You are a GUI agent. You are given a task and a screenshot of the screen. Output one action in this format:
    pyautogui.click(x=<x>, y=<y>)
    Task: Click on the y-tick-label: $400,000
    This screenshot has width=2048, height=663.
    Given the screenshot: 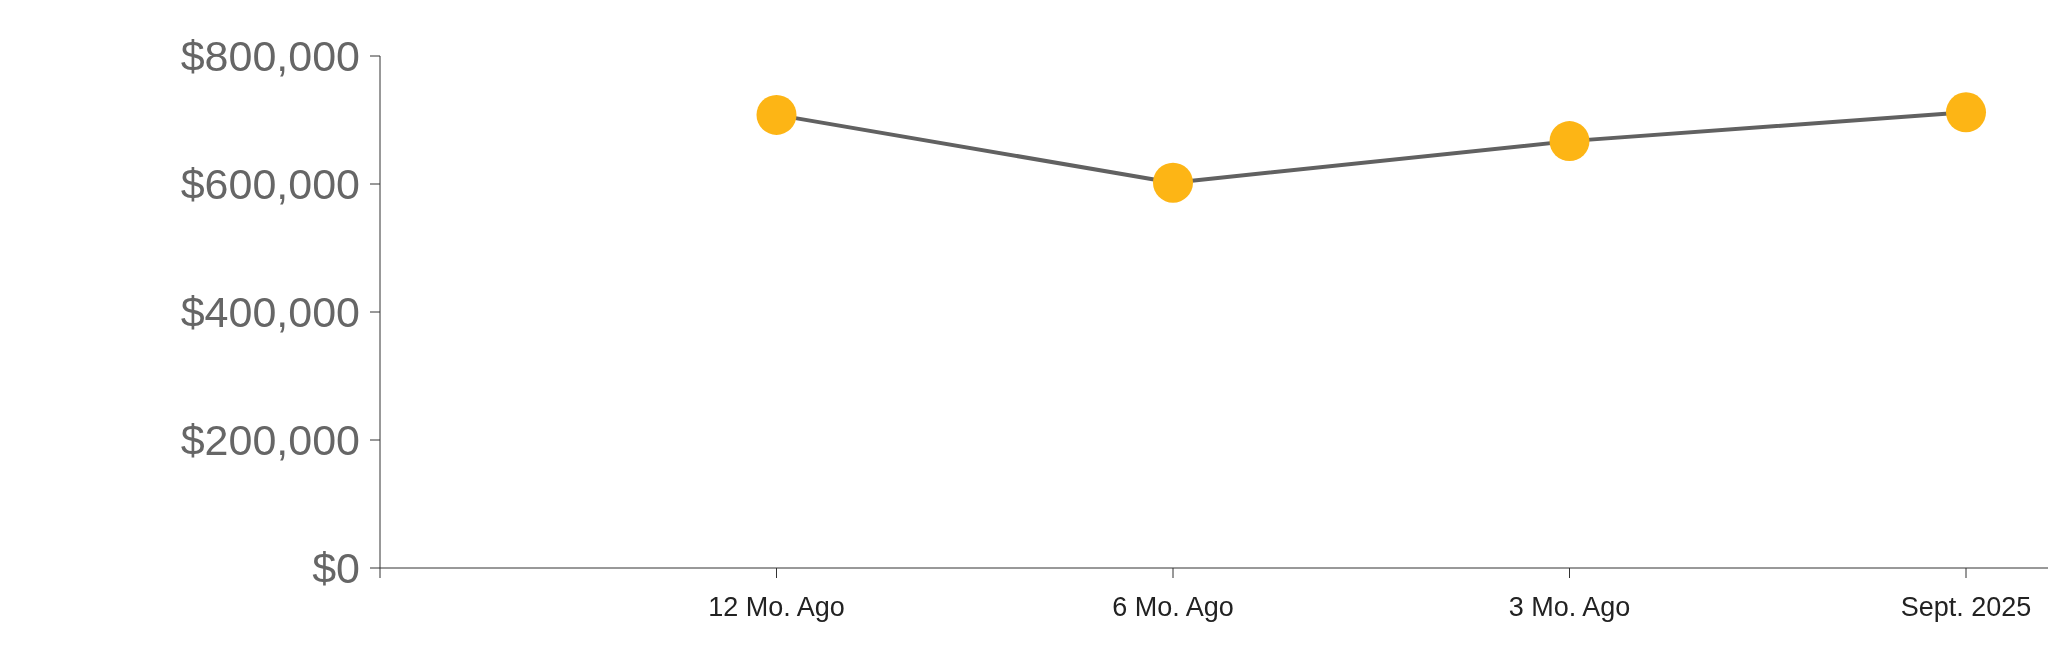 What is the action you would take?
    pyautogui.click(x=270, y=312)
    